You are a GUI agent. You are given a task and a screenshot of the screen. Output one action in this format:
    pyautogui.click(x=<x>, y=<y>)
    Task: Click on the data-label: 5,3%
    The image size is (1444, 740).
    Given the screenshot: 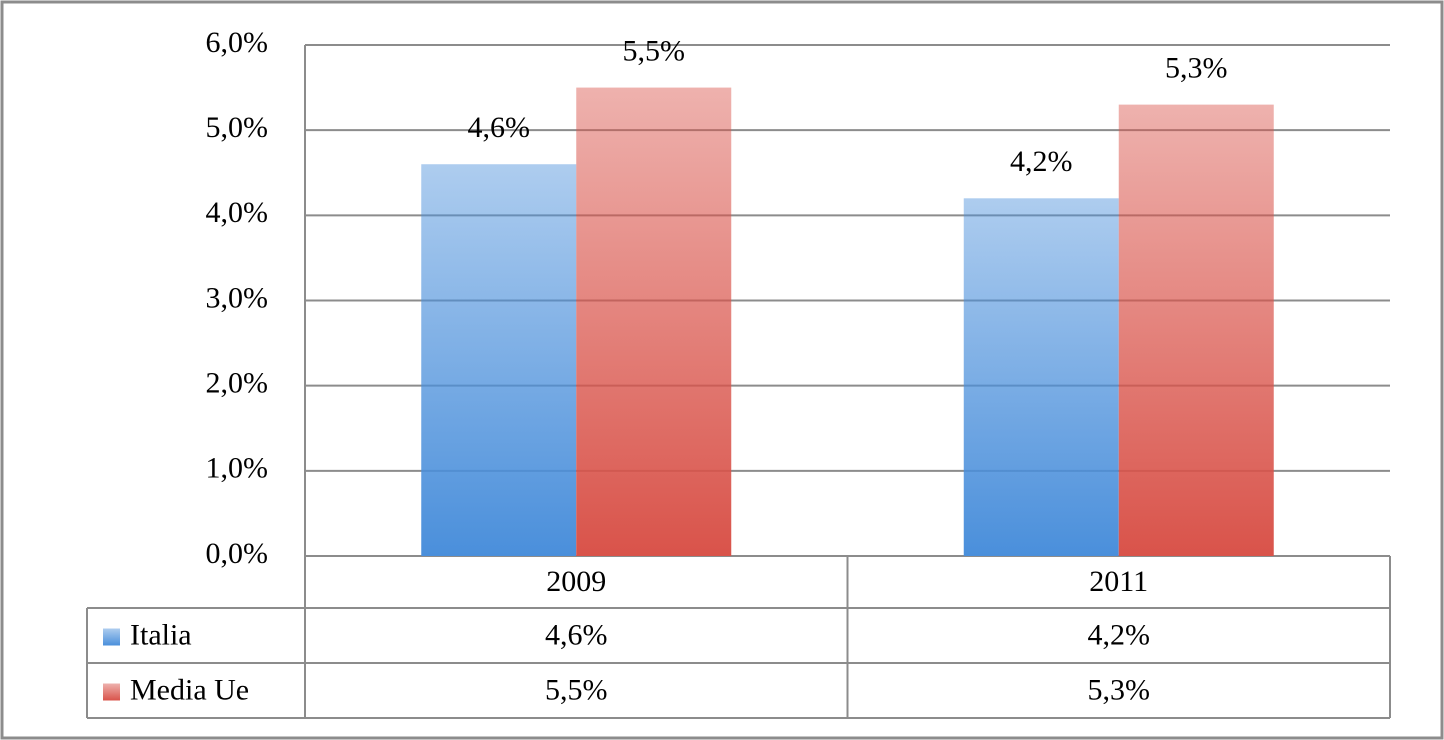 What is the action you would take?
    pyautogui.click(x=1196, y=68)
    